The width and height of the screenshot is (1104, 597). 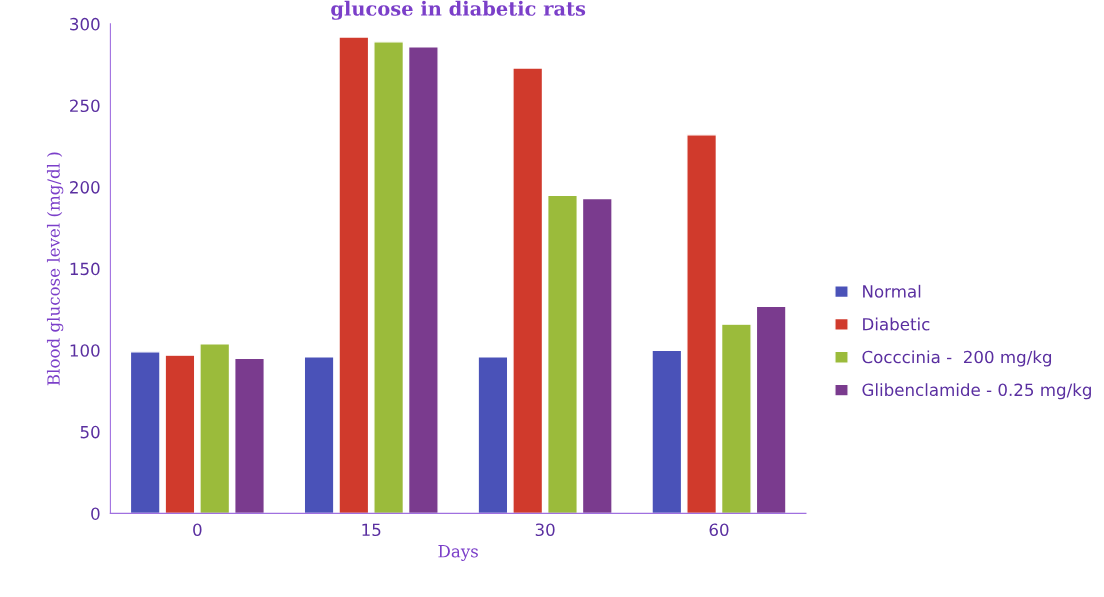 I want to click on legend-label: Glibenclamide - 0.25 mg/kg, so click(x=976, y=391).